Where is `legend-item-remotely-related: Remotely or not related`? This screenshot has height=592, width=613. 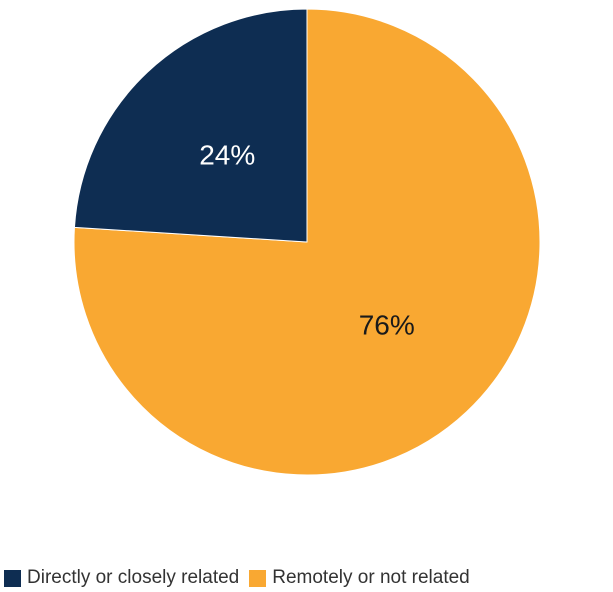 legend-item-remotely-related: Remotely or not related is located at coordinates (359, 578).